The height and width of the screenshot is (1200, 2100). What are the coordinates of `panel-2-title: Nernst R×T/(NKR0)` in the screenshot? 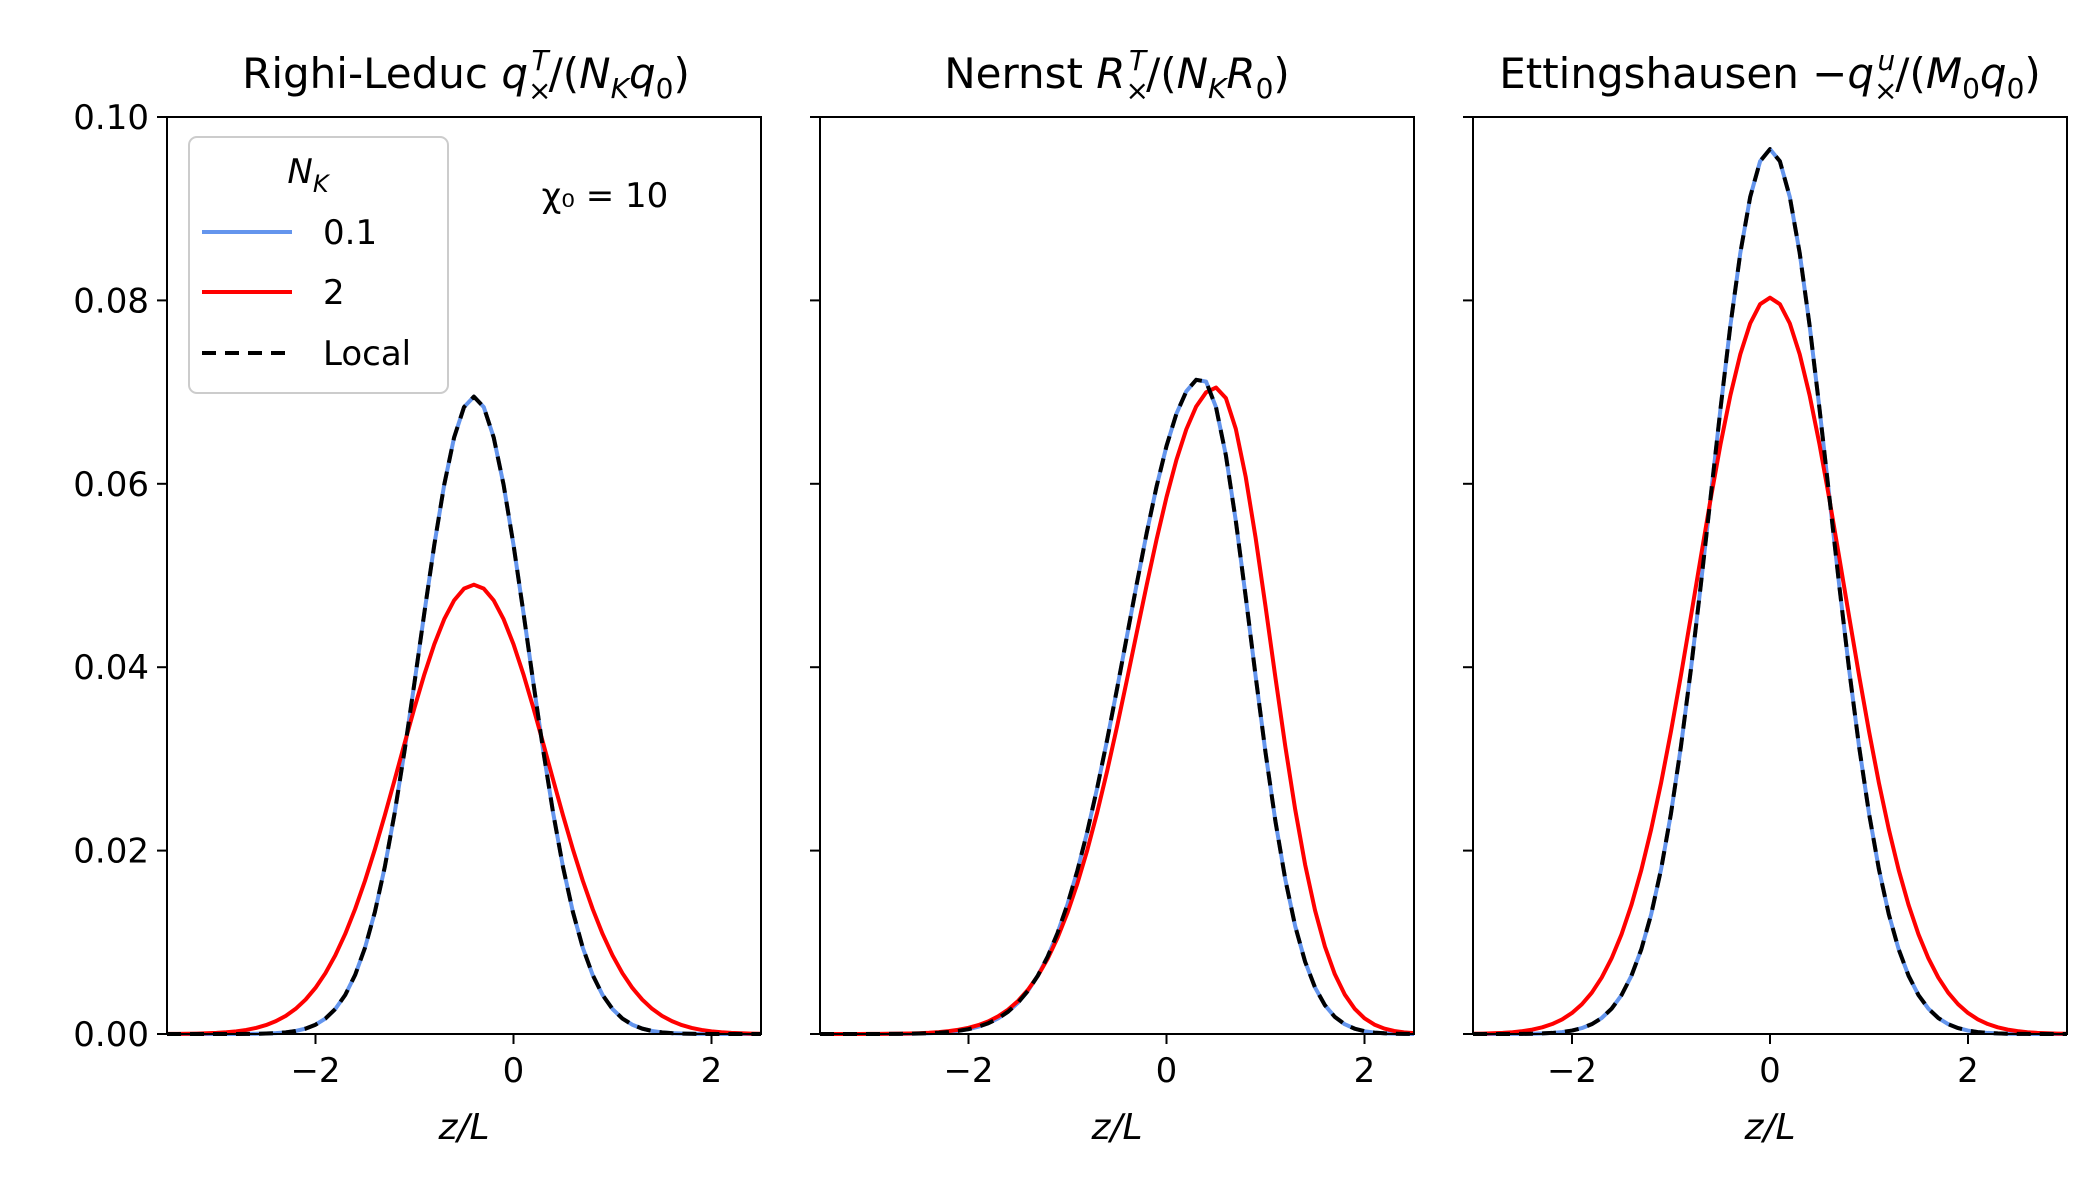 It's located at (1117, 75).